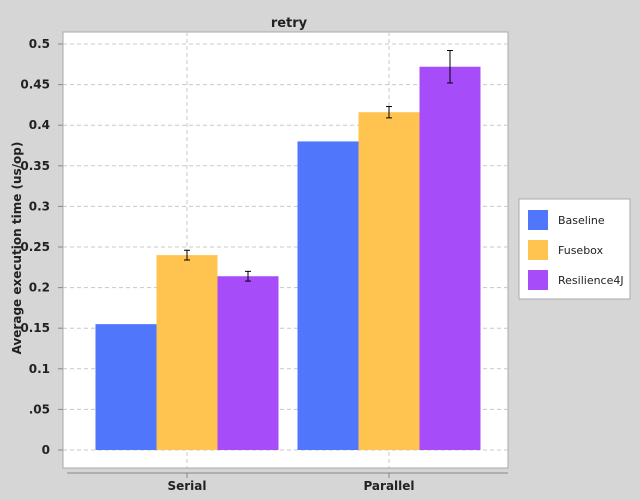  I want to click on y-axis-label: Average execution time (us/op), so click(17, 248).